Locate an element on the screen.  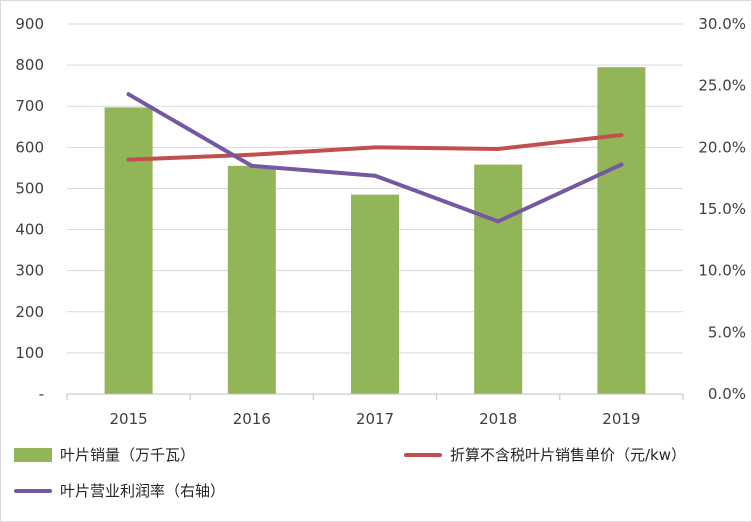
x-tick-label: 2017 is located at coordinates (375, 419).